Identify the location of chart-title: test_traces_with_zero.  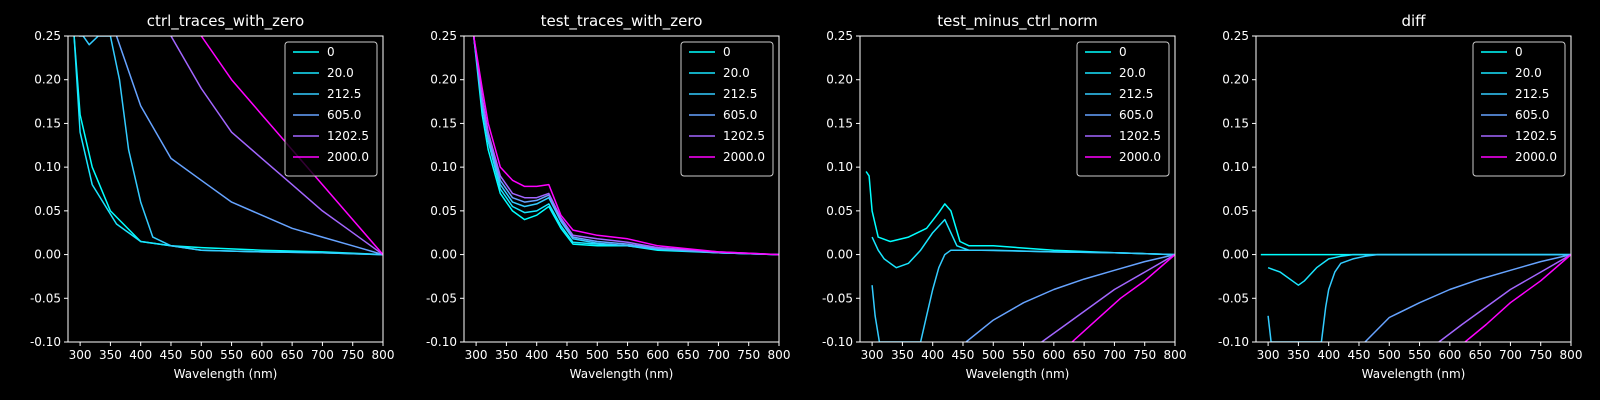
(622, 21).